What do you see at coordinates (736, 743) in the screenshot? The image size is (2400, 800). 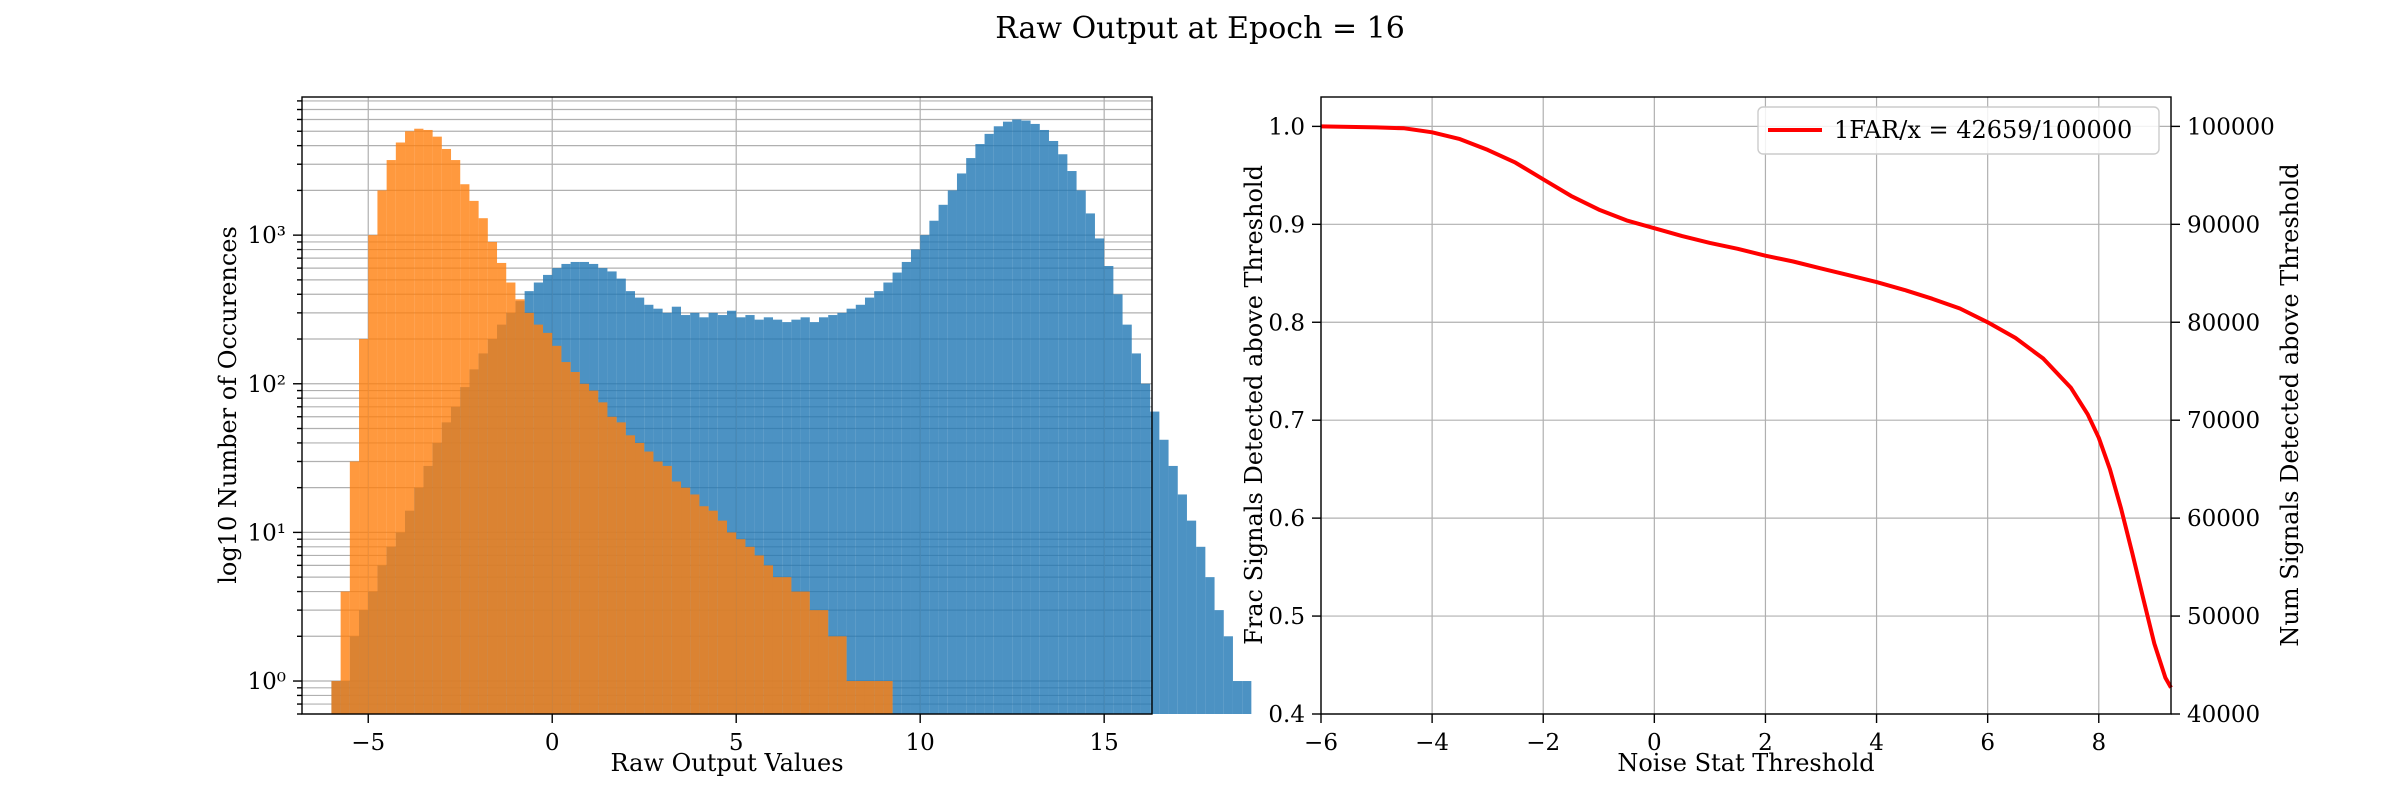 I see `x-tick-label: 5` at bounding box center [736, 743].